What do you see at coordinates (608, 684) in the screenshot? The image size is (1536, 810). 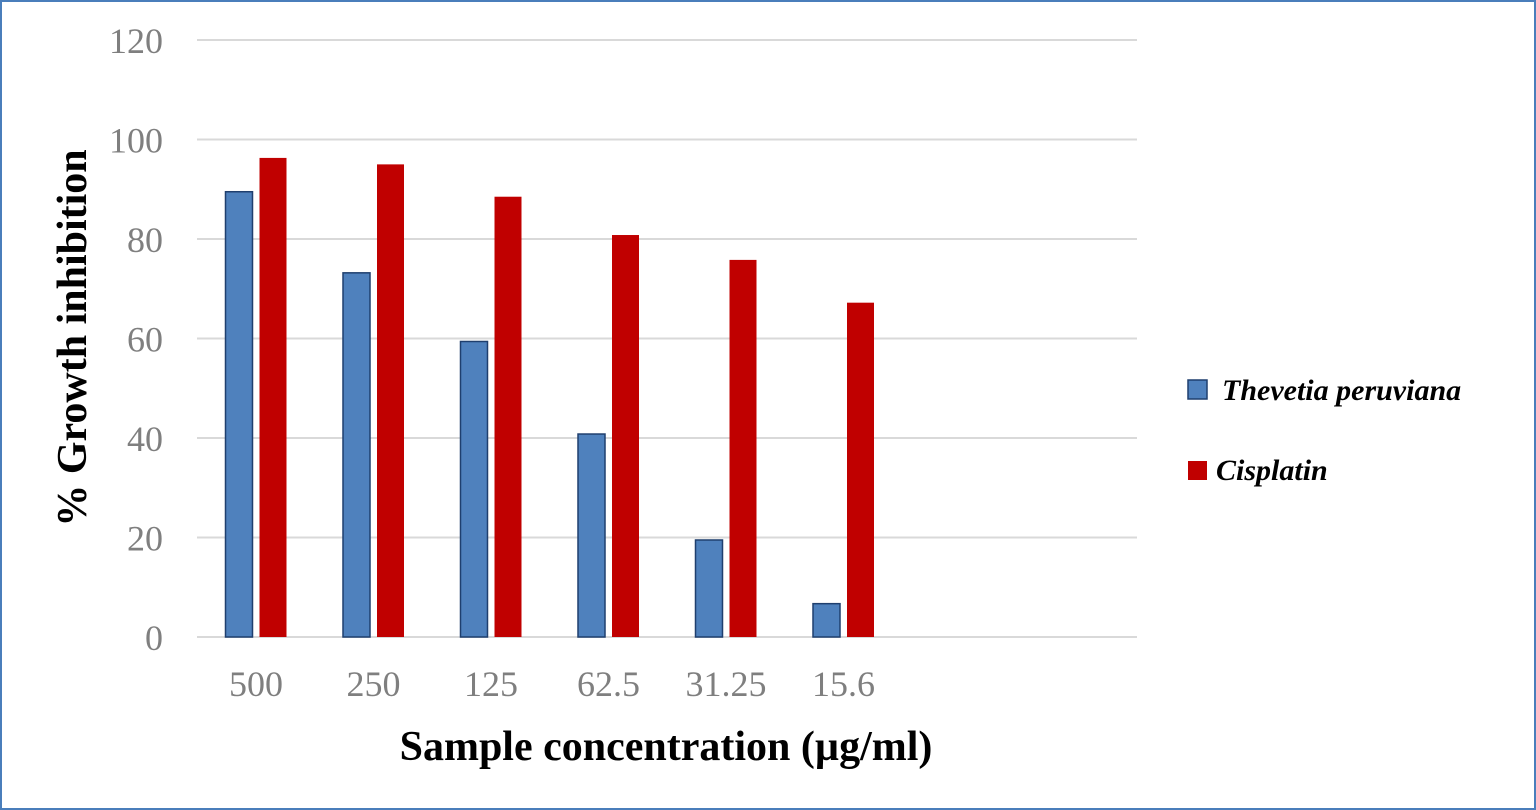 I see `x-tick-label: 62.5` at bounding box center [608, 684].